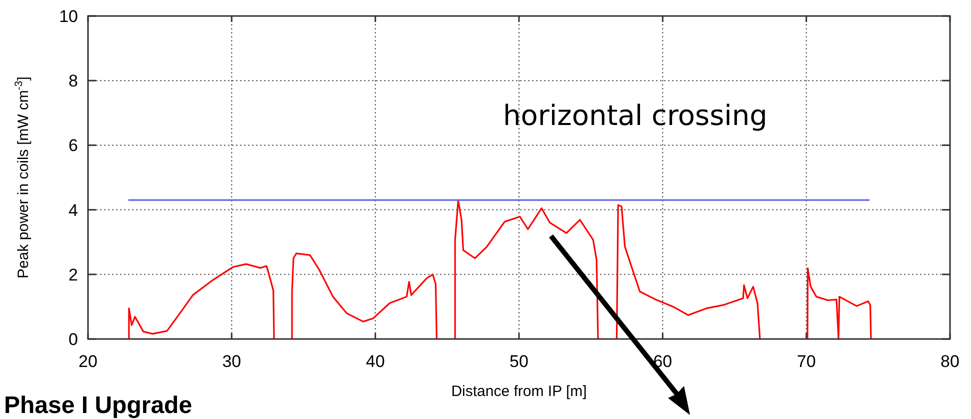  Describe the element at coordinates (73, 274) in the screenshot. I see `y-tick-label: 2` at that location.